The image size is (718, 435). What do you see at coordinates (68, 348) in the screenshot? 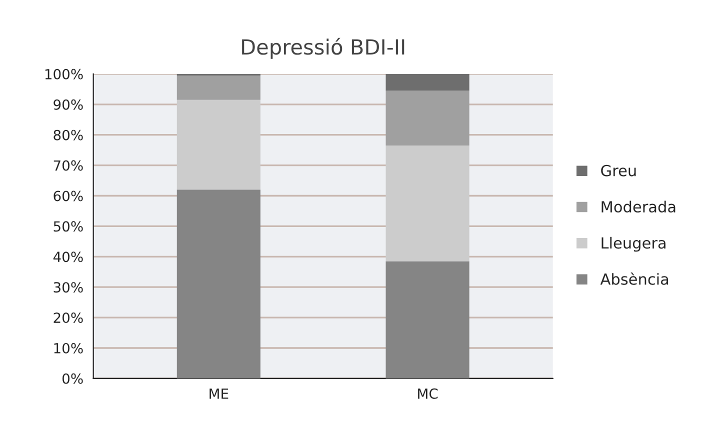
I see `y-tick-label: 10%` at bounding box center [68, 348].